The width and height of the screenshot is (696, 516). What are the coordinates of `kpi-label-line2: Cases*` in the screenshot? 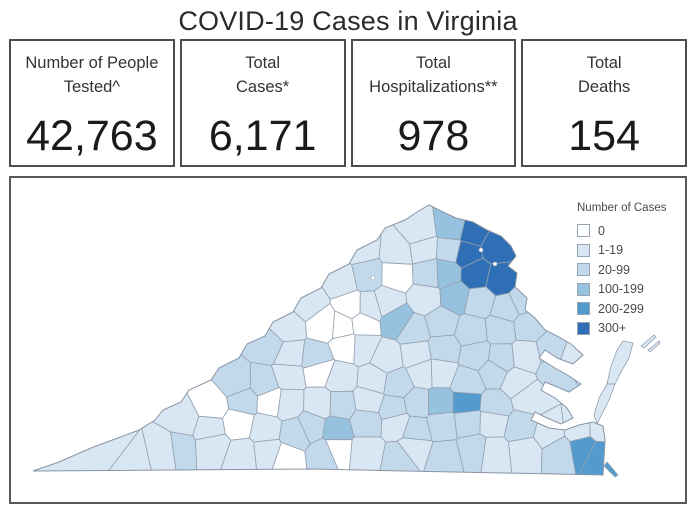 It's located at (263, 86).